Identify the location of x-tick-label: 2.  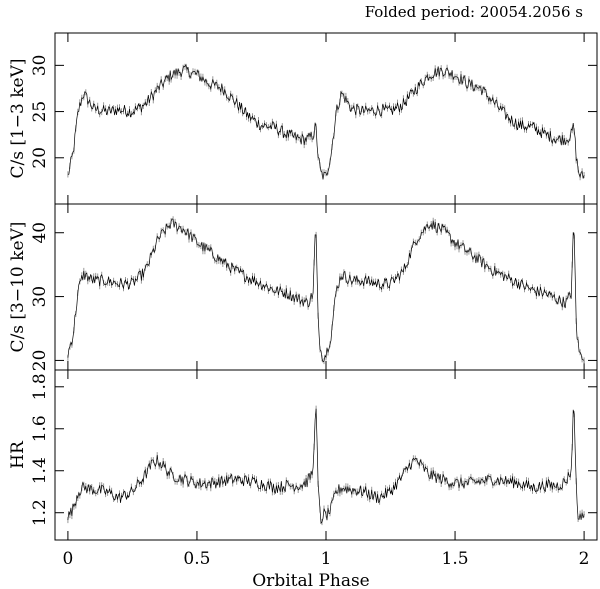
(584, 559).